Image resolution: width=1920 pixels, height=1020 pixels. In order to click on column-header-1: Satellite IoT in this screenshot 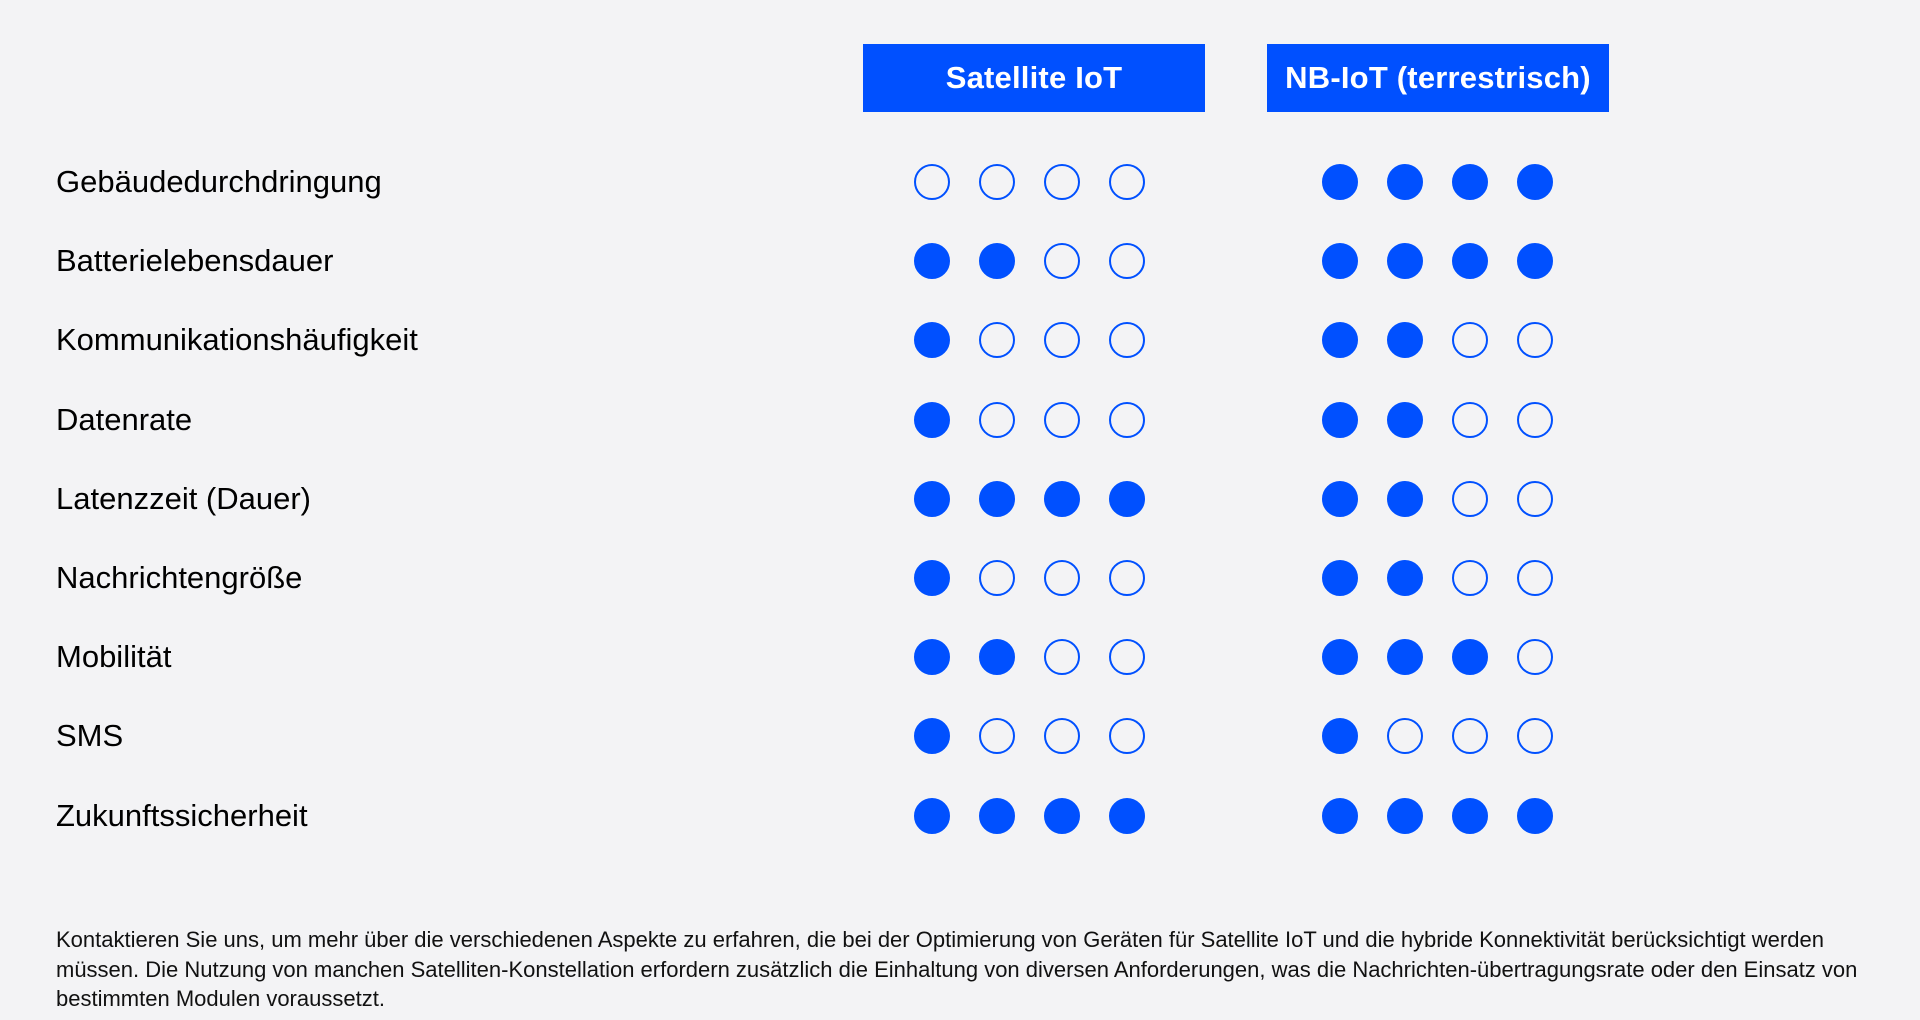, I will do `click(1034, 78)`.